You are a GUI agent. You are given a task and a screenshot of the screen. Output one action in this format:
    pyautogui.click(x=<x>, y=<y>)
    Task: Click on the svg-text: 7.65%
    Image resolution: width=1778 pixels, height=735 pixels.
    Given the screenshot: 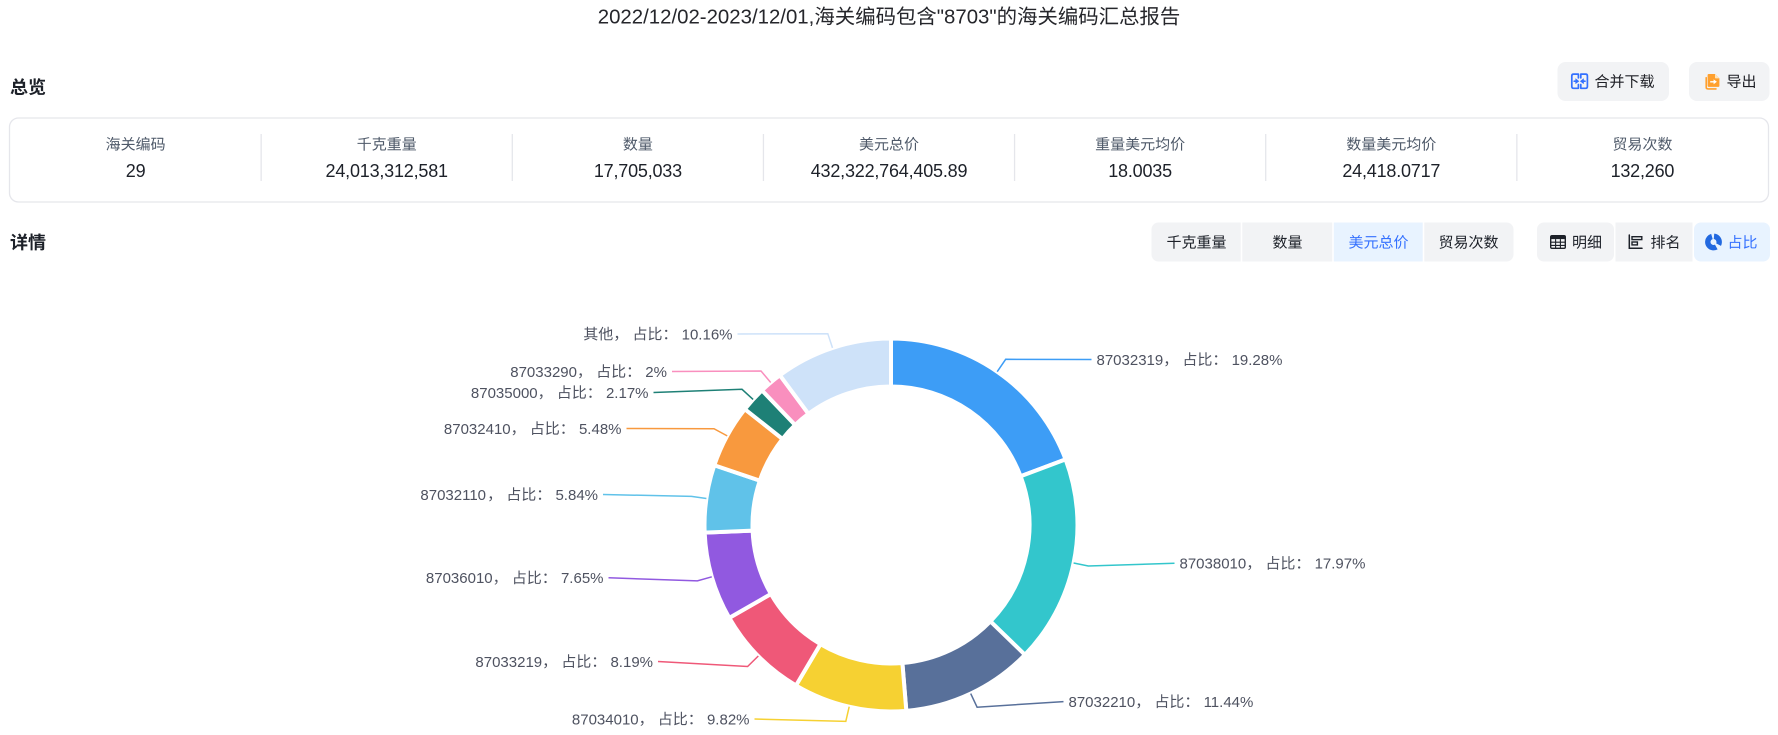 What is the action you would take?
    pyautogui.click(x=580, y=578)
    